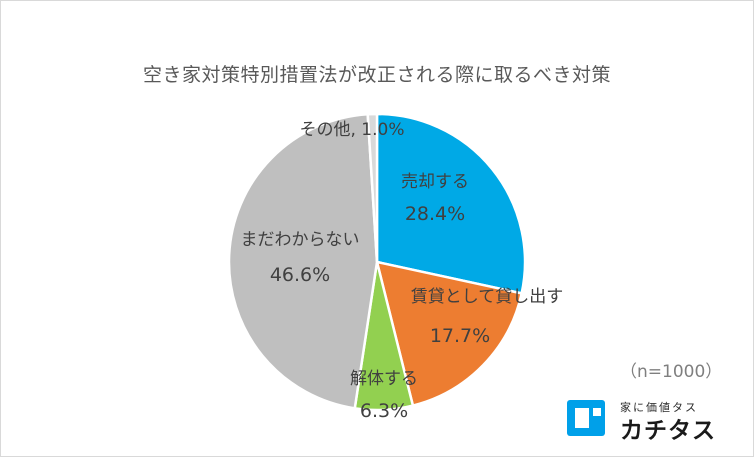 Image resolution: width=754 pixels, height=457 pixels. What do you see at coordinates (668, 431) in the screenshot?
I see `logo-name: カチタス` at bounding box center [668, 431].